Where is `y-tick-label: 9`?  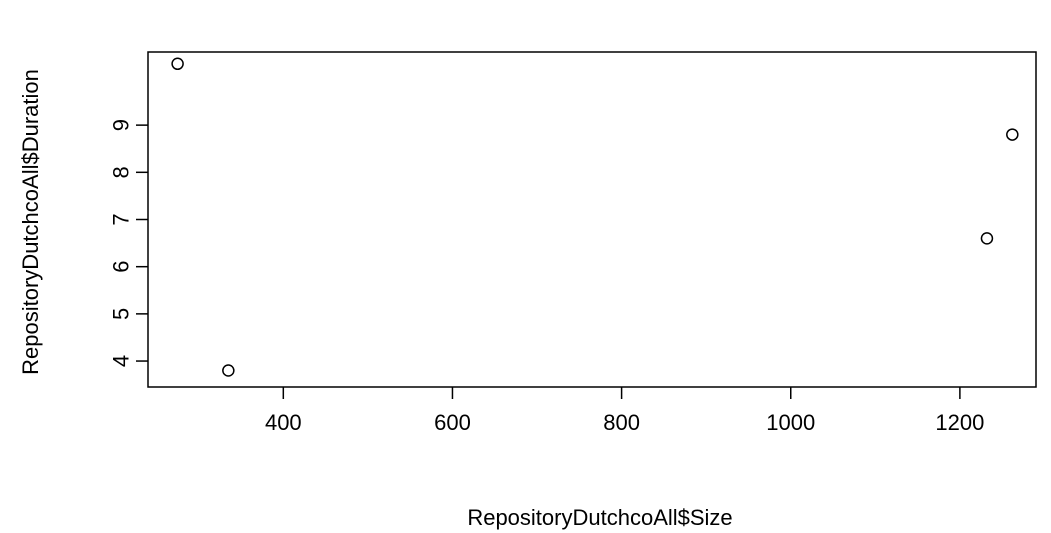
y-tick-label: 9 is located at coordinates (121, 125).